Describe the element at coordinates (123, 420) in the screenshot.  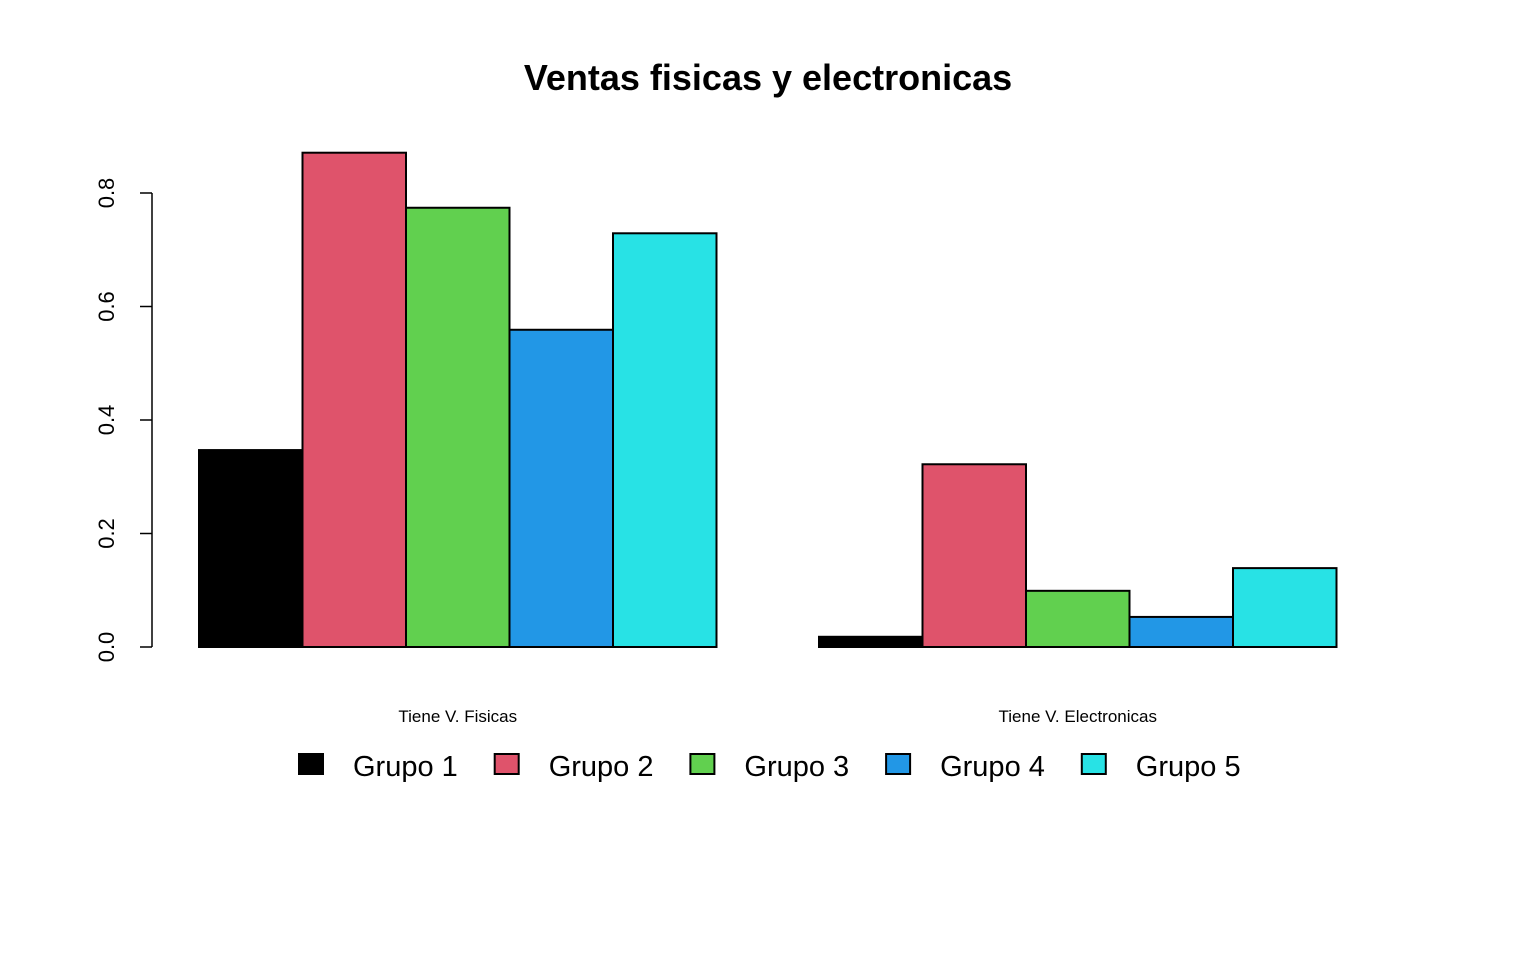
I see `y-axis: 0.0 0.2 0.4 0.6 0.8` at that location.